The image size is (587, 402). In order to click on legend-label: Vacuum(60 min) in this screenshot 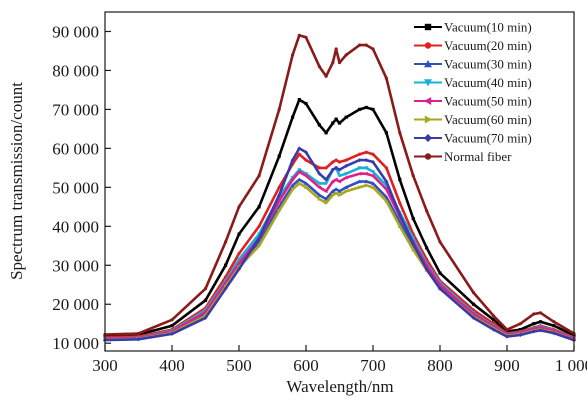, I will do `click(488, 119)`.